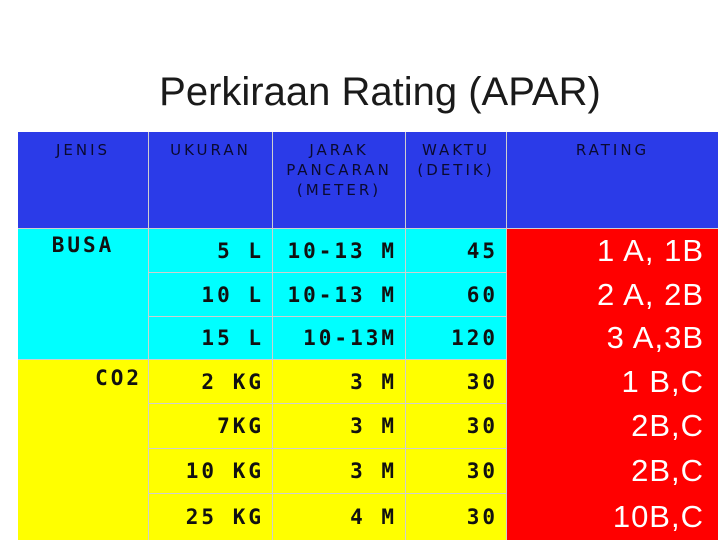 This screenshot has height=540, width=720. I want to click on header-waktu: WAKTU (DETIK), so click(456, 180).